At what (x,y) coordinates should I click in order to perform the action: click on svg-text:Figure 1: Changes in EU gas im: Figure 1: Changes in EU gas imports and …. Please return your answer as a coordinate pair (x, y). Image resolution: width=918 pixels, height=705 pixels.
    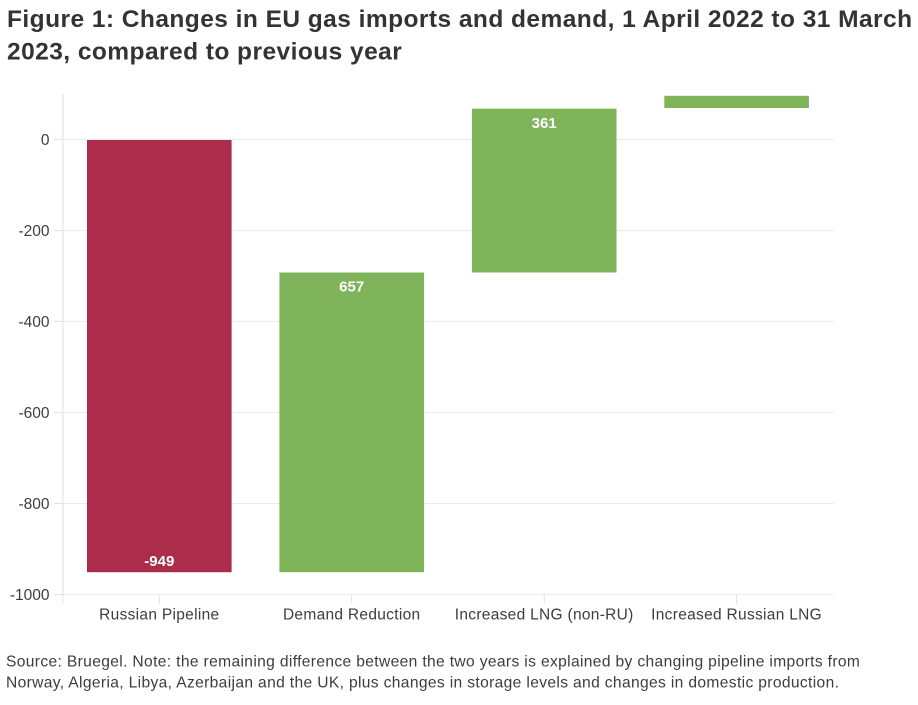
    Looking at the image, I should click on (460, 19).